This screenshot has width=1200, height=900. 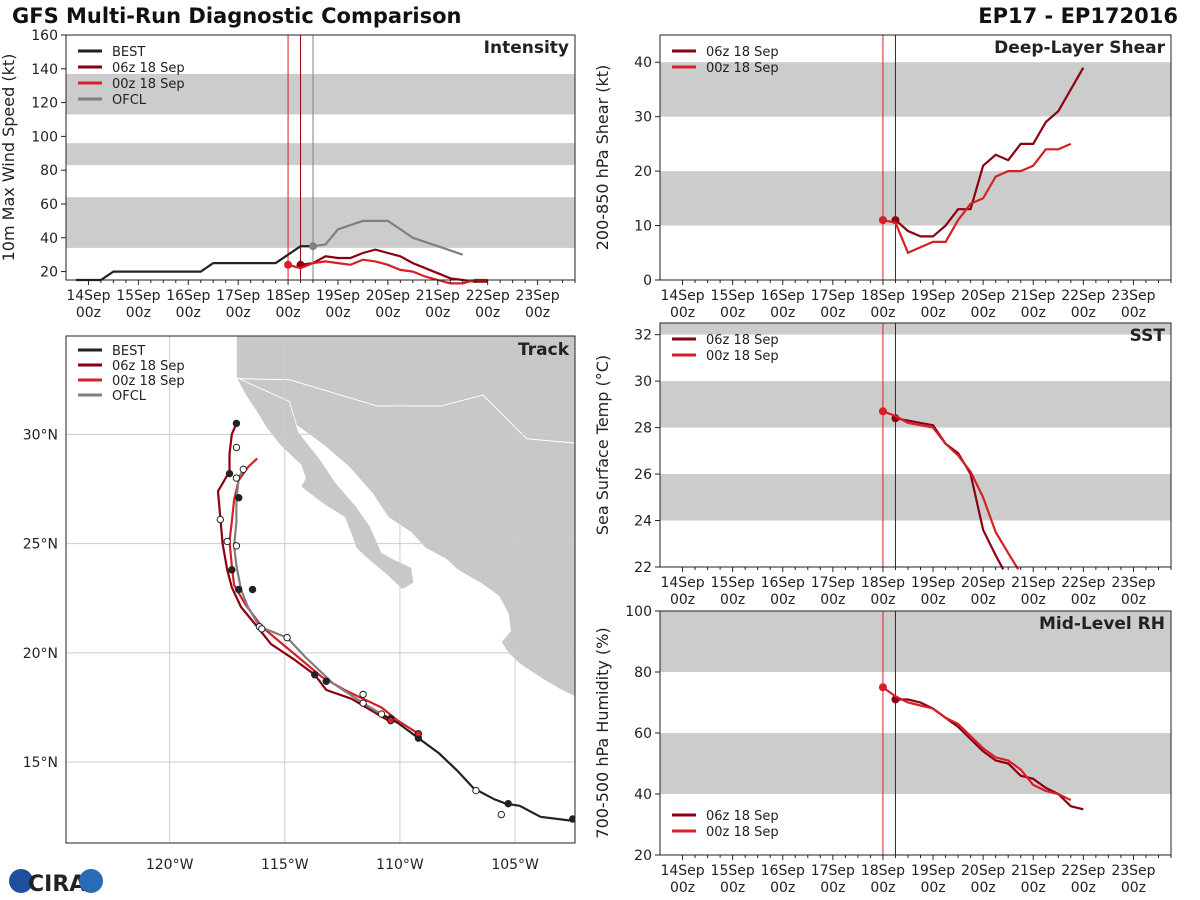 What do you see at coordinates (989, 754) in the screenshot?
I see `rh-series-run06` at bounding box center [989, 754].